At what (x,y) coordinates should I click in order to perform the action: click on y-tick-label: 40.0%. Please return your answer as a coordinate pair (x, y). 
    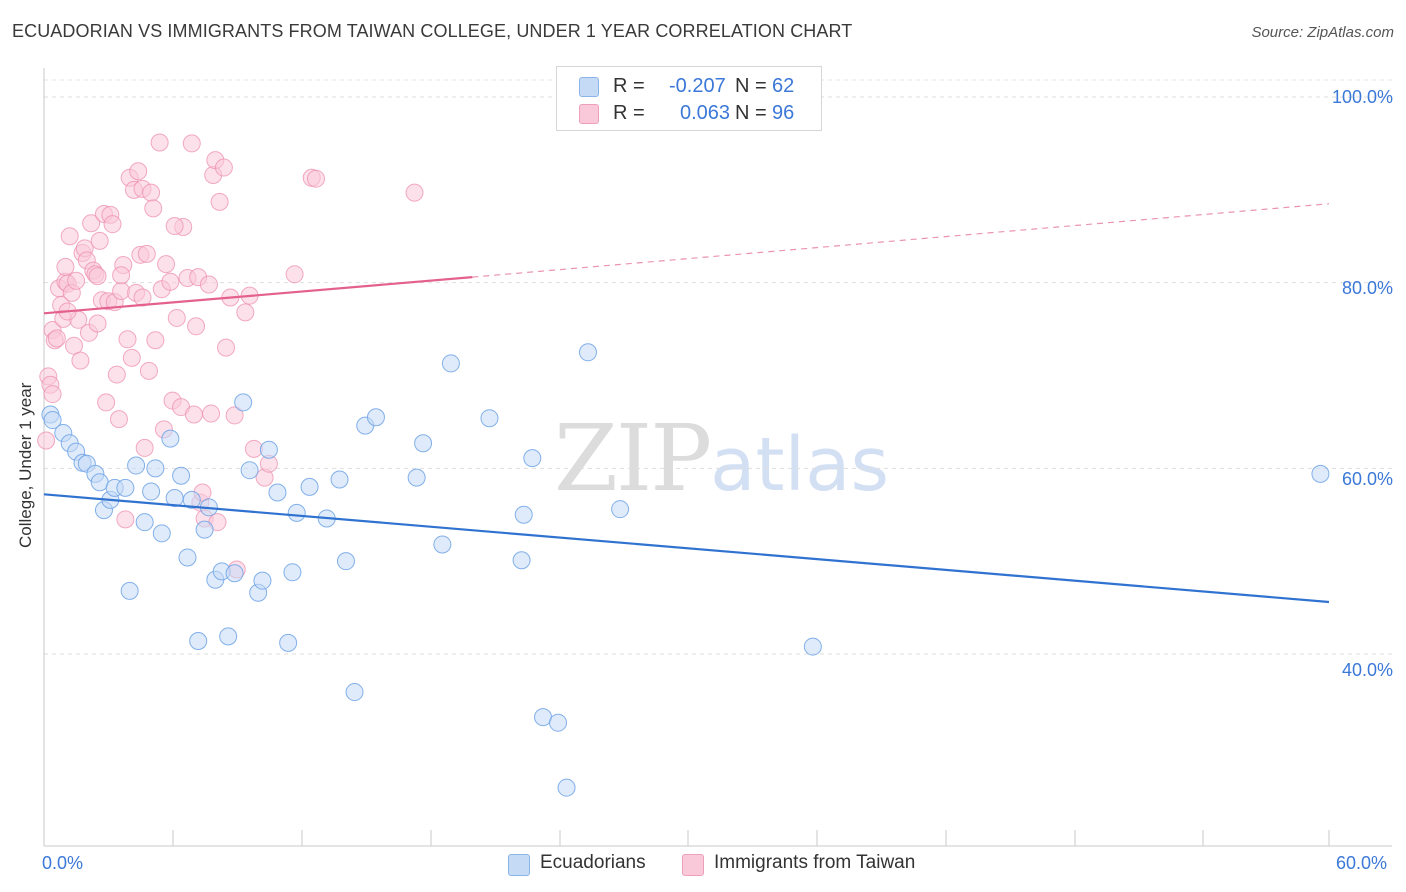
    Looking at the image, I should click on (1367, 670).